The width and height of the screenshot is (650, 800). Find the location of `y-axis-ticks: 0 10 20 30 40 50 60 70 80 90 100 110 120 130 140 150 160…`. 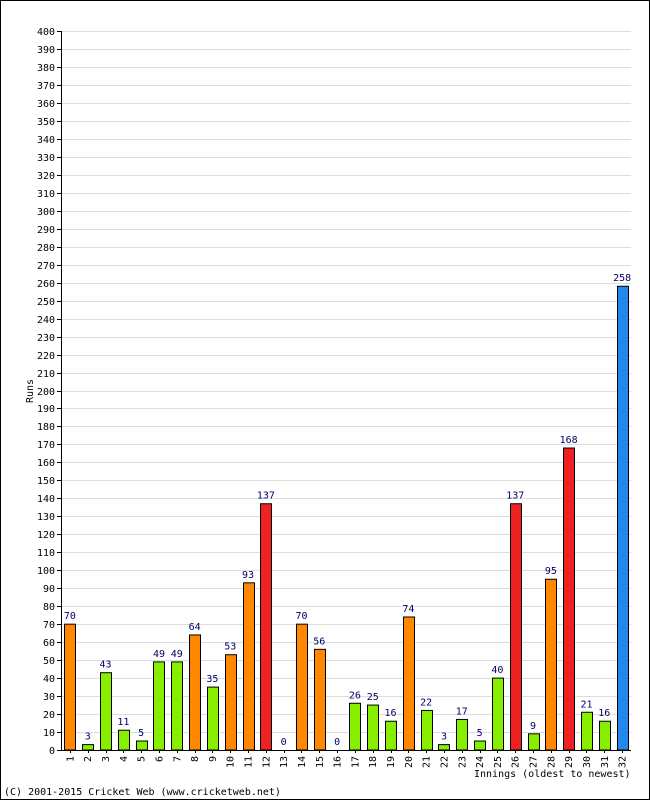

y-axis-ticks: 0 10 20 30 40 50 60 70 80 90 100 110 120 130 140 150 160… is located at coordinates (49, 392).